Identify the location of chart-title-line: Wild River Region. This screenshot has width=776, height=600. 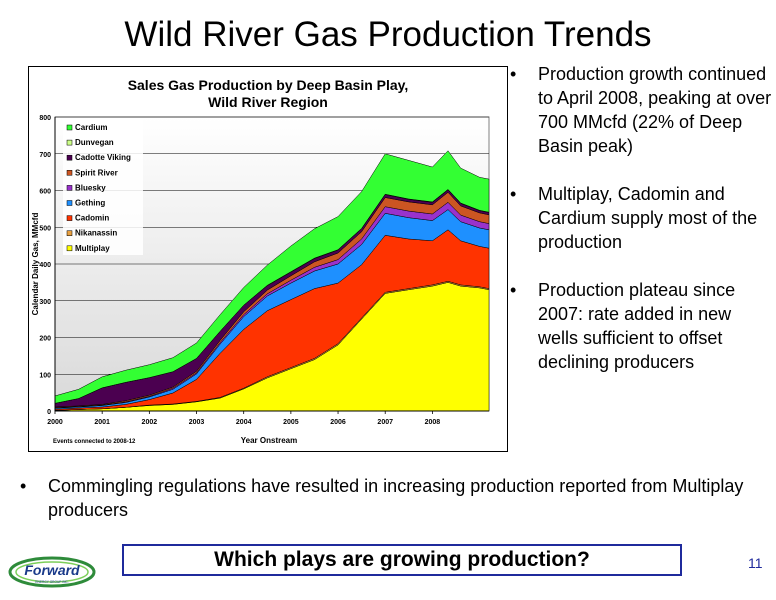
(268, 102).